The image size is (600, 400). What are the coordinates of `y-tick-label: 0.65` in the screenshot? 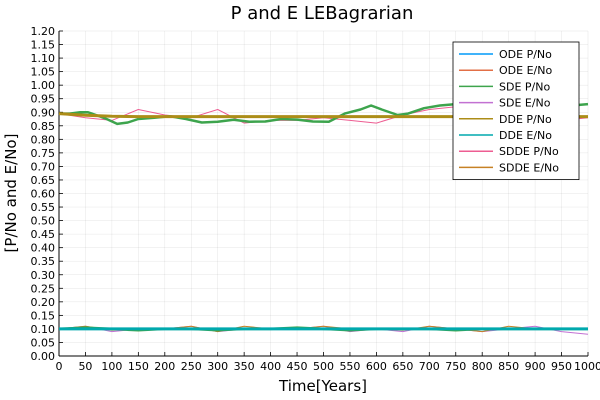 It's located at (43, 180).